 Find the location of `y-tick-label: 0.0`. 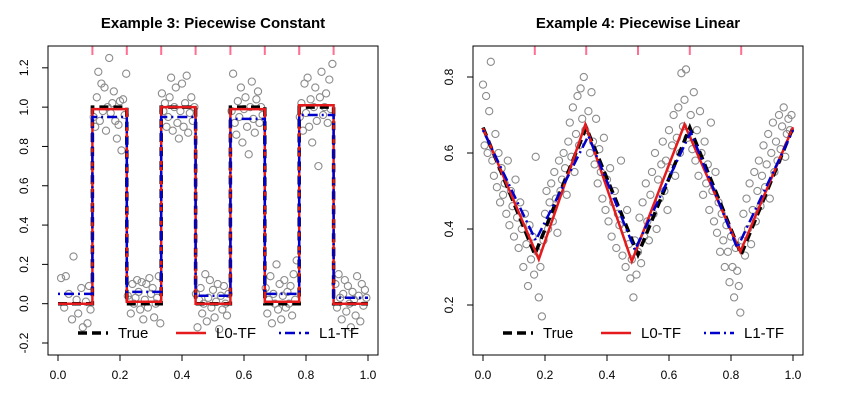

y-tick-label: 0.0 is located at coordinates (24, 303).